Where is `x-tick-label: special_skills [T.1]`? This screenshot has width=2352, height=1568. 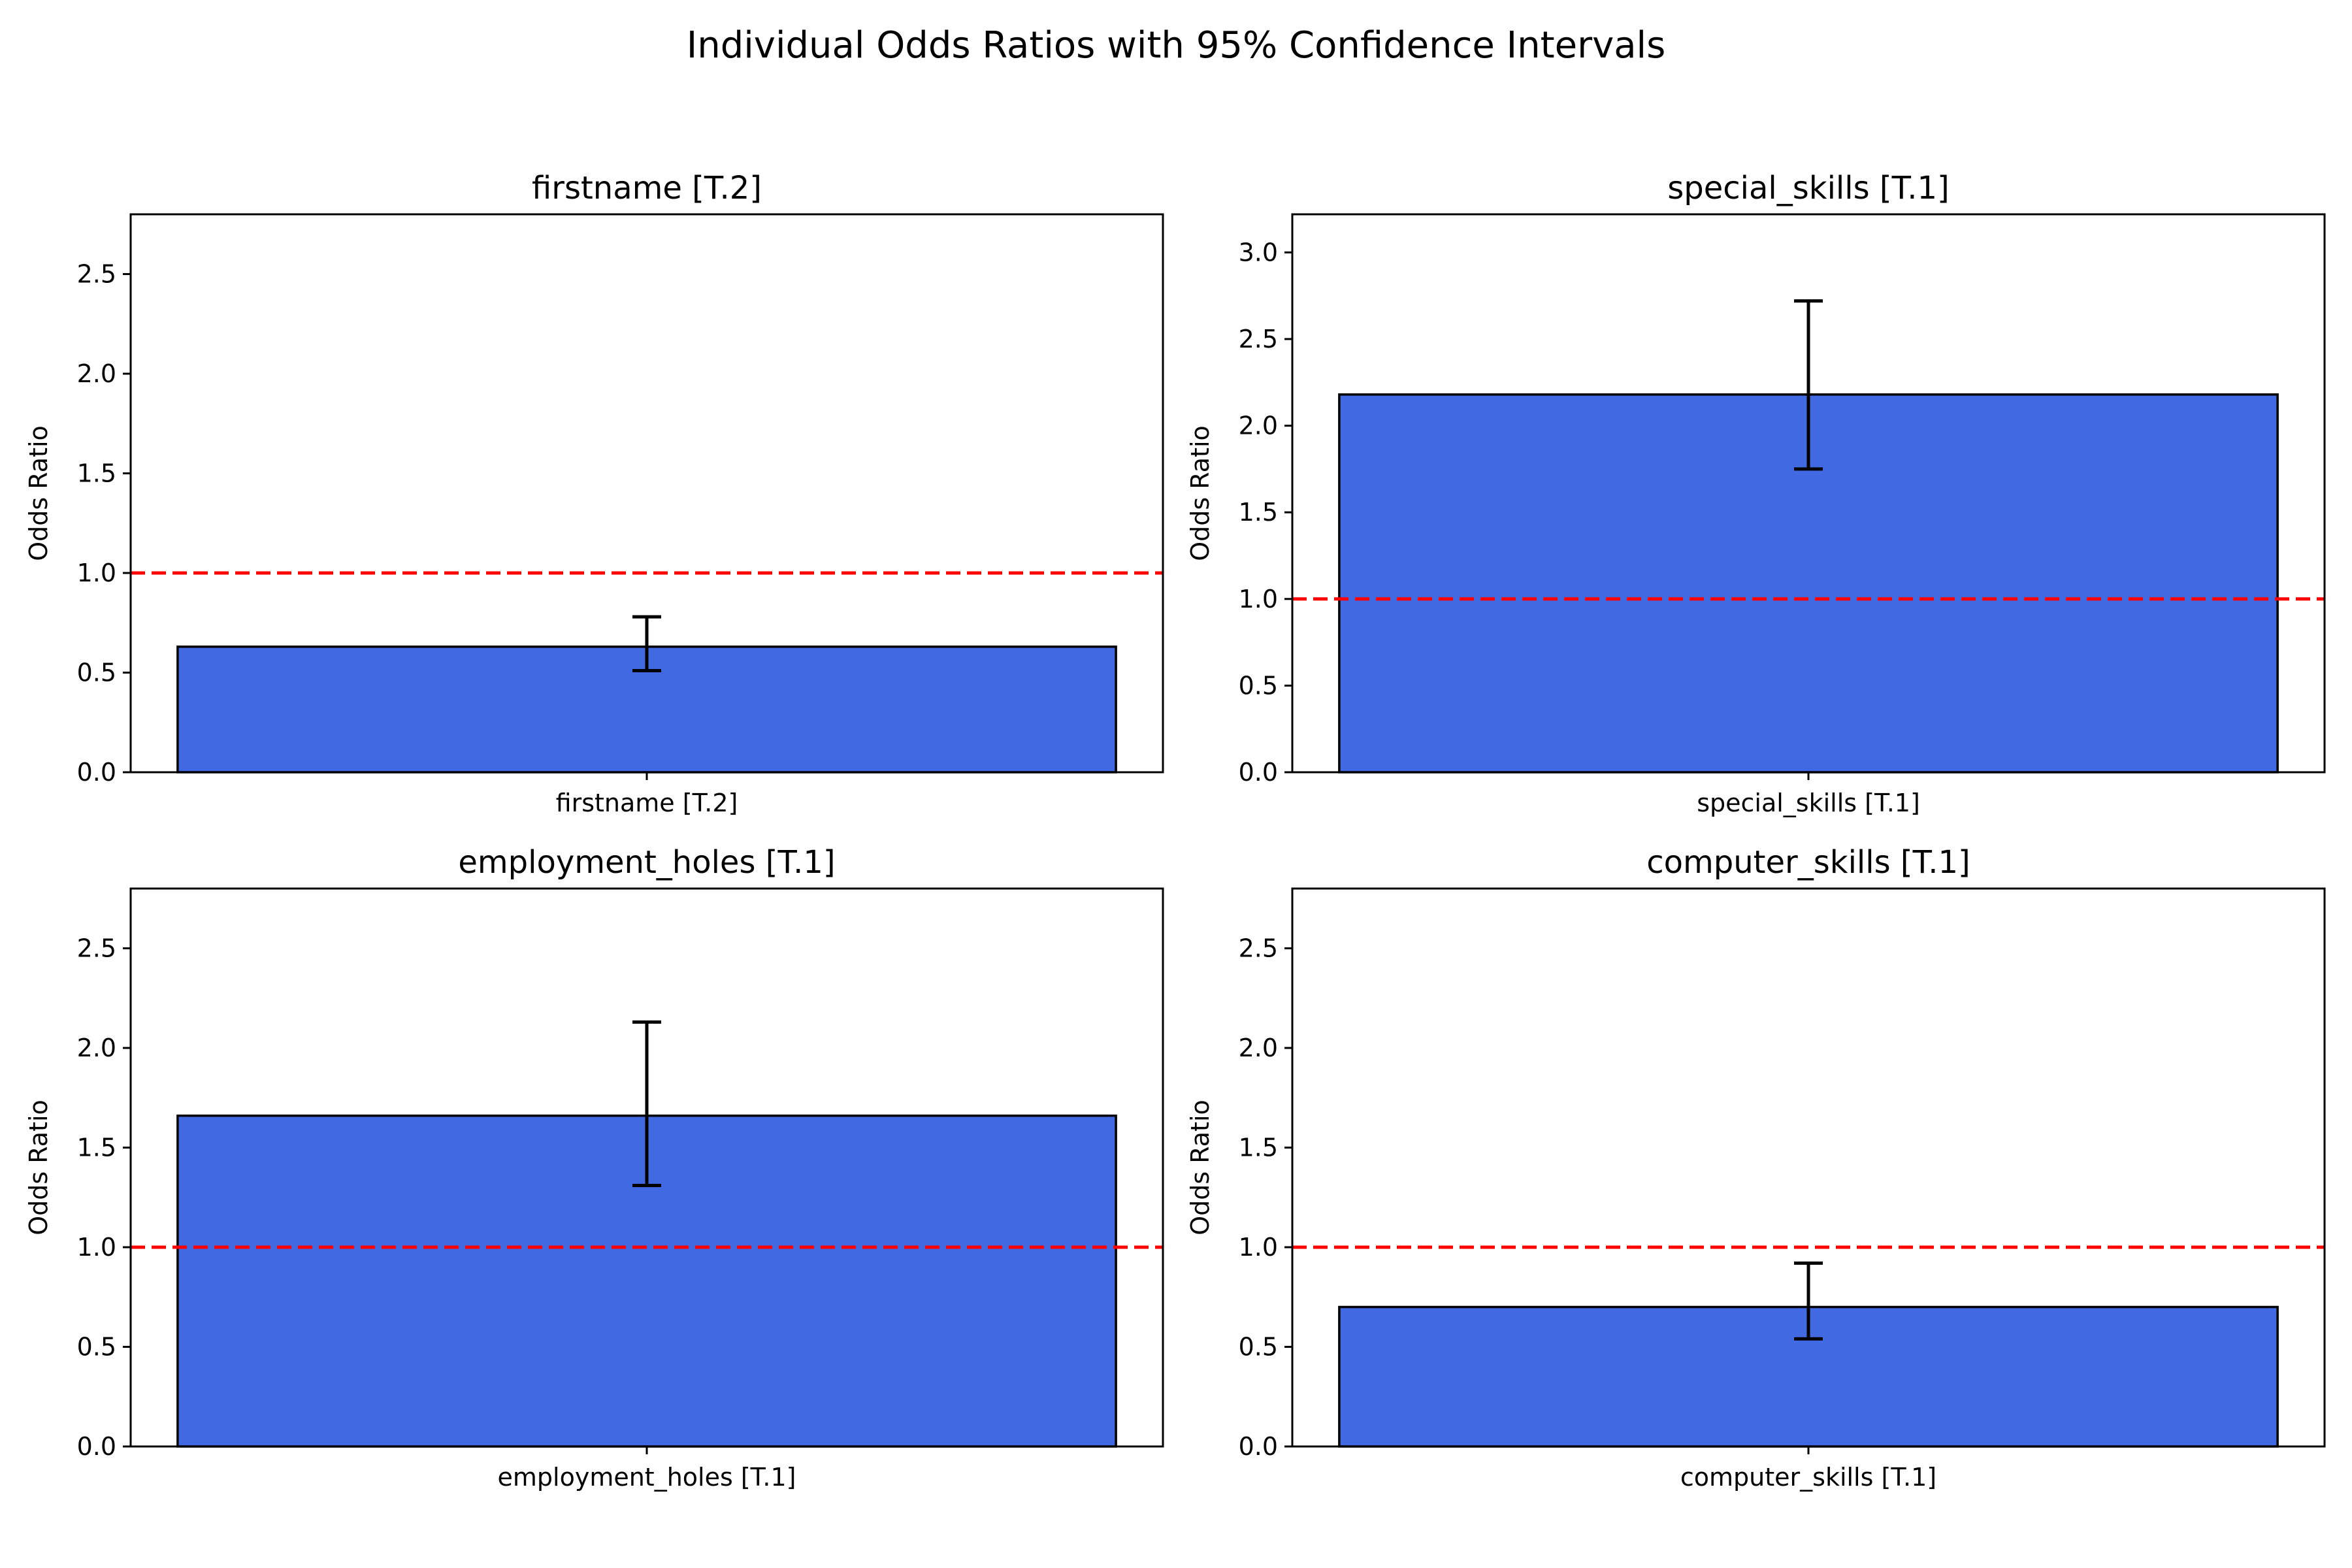 x-tick-label: special_skills [T.1] is located at coordinates (1808, 803).